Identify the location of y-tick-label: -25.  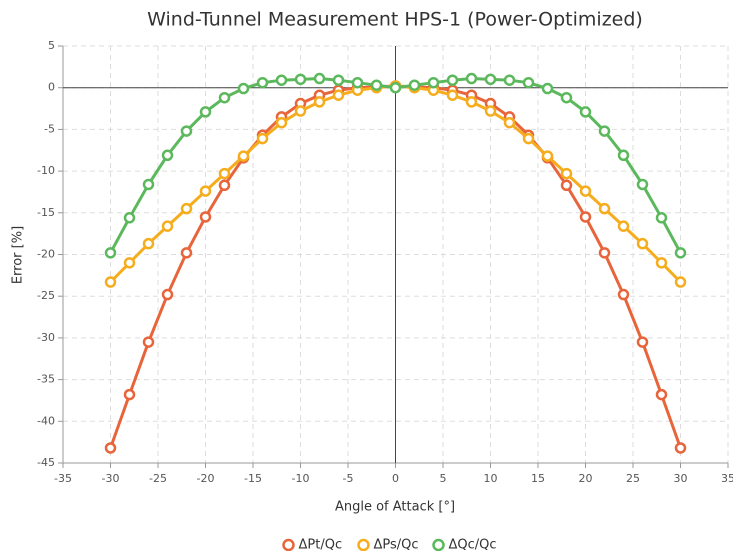
(46, 295).